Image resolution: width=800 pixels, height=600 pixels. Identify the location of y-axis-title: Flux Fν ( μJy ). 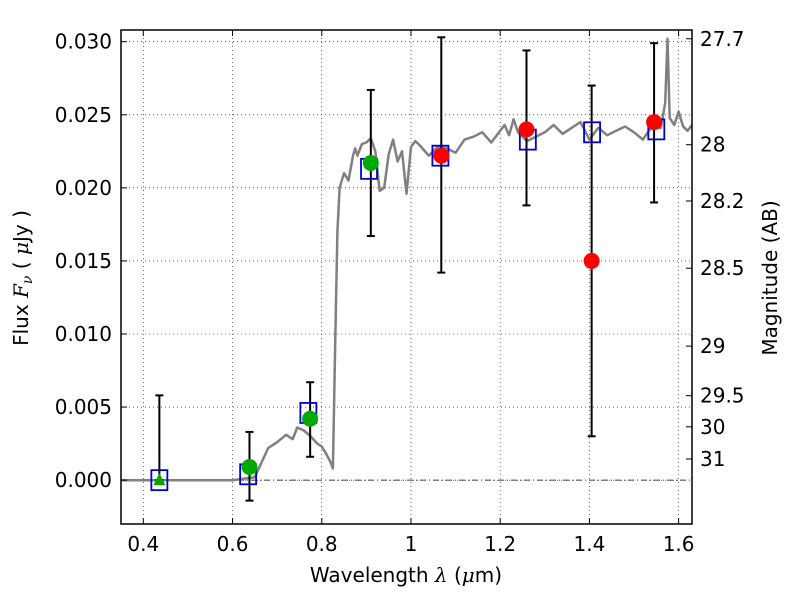
(22, 278).